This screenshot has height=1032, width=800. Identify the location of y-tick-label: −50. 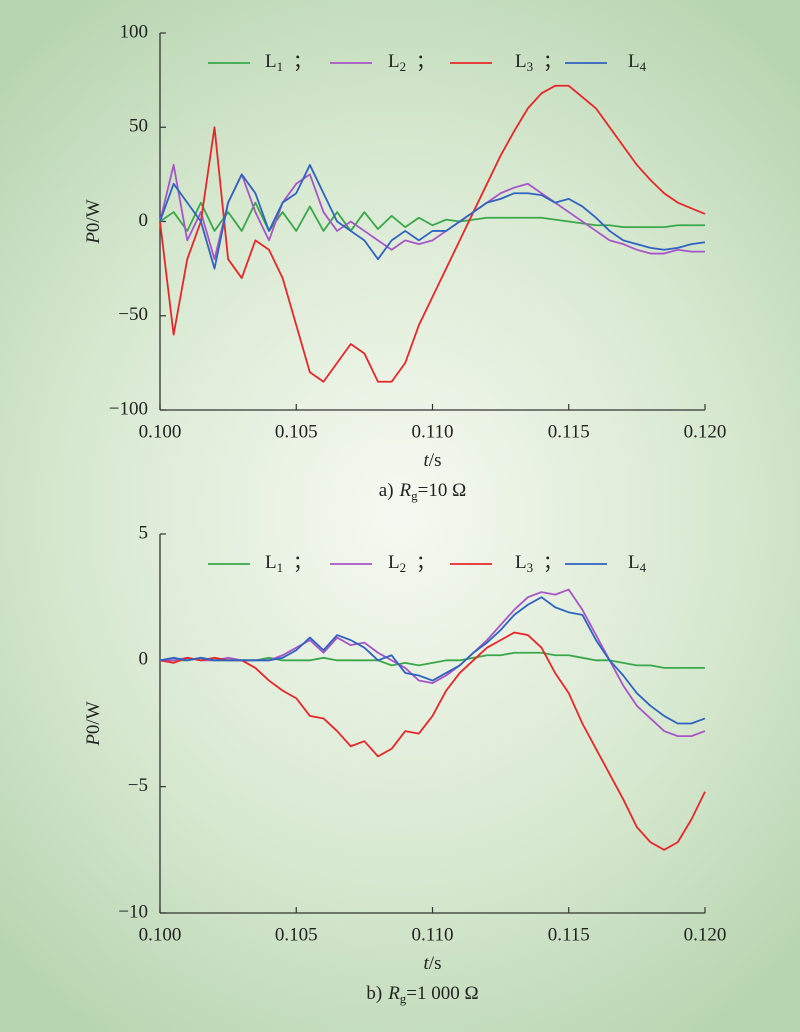
(133, 314).